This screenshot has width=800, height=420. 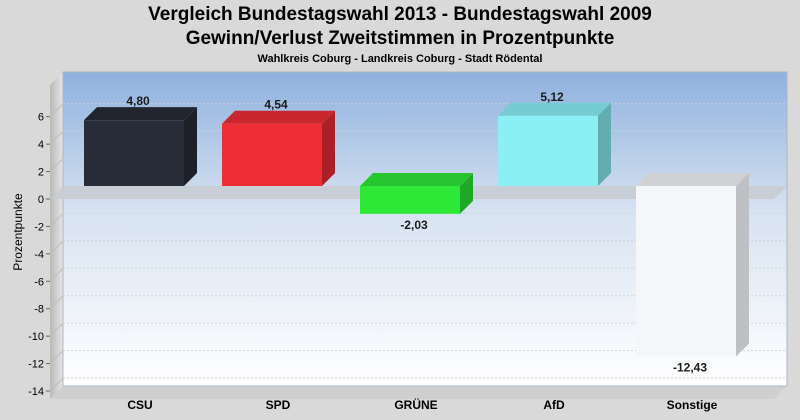 What do you see at coordinates (18, 232) in the screenshot?
I see `y-axis-label: Prozentpunkte` at bounding box center [18, 232].